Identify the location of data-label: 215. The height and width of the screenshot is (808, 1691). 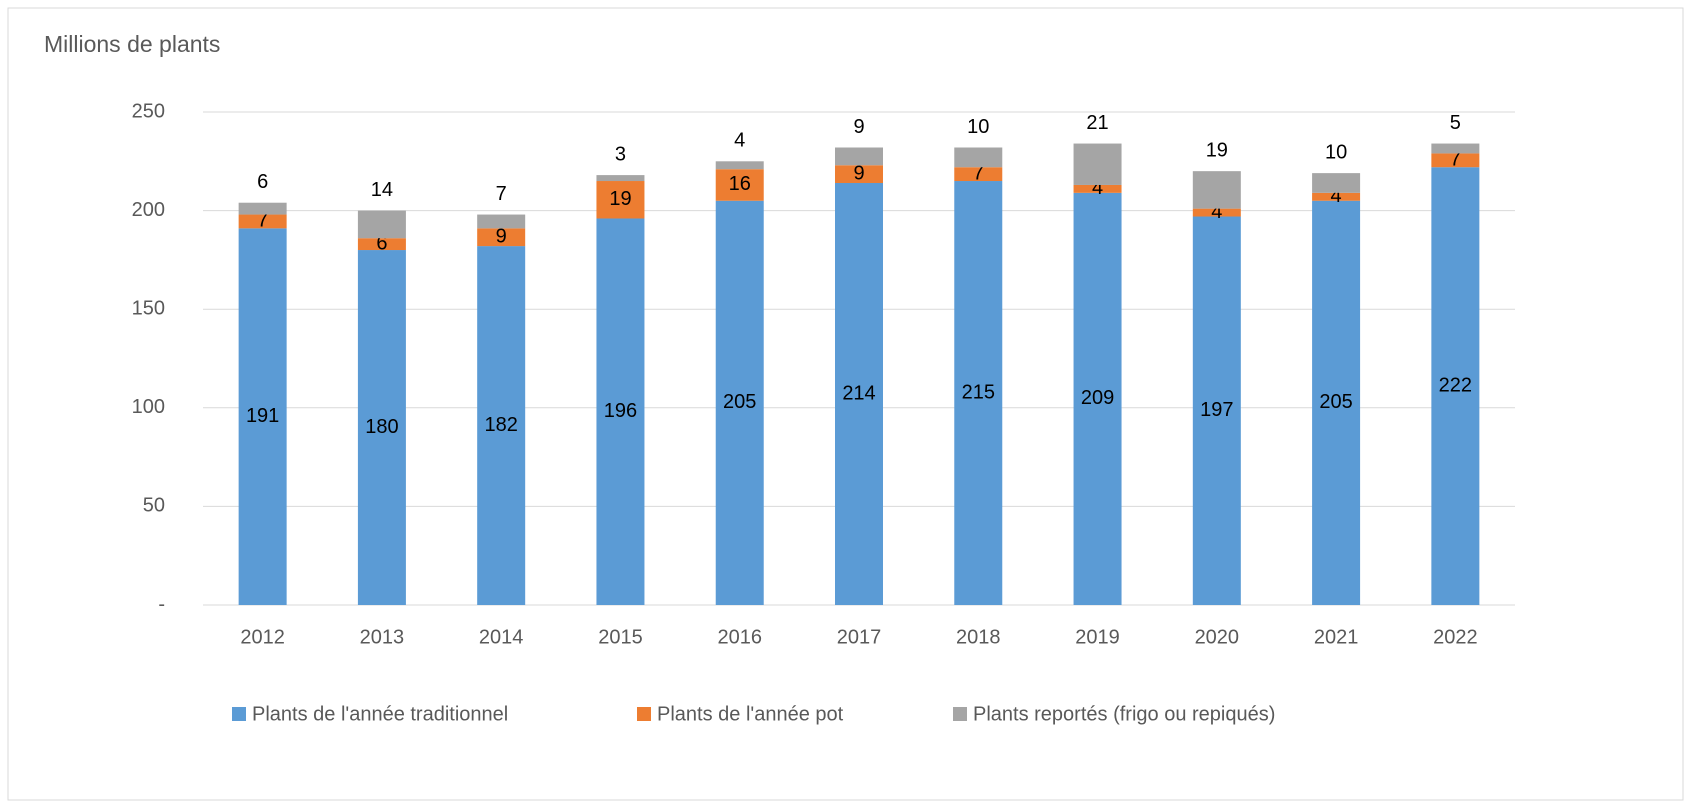
(978, 392).